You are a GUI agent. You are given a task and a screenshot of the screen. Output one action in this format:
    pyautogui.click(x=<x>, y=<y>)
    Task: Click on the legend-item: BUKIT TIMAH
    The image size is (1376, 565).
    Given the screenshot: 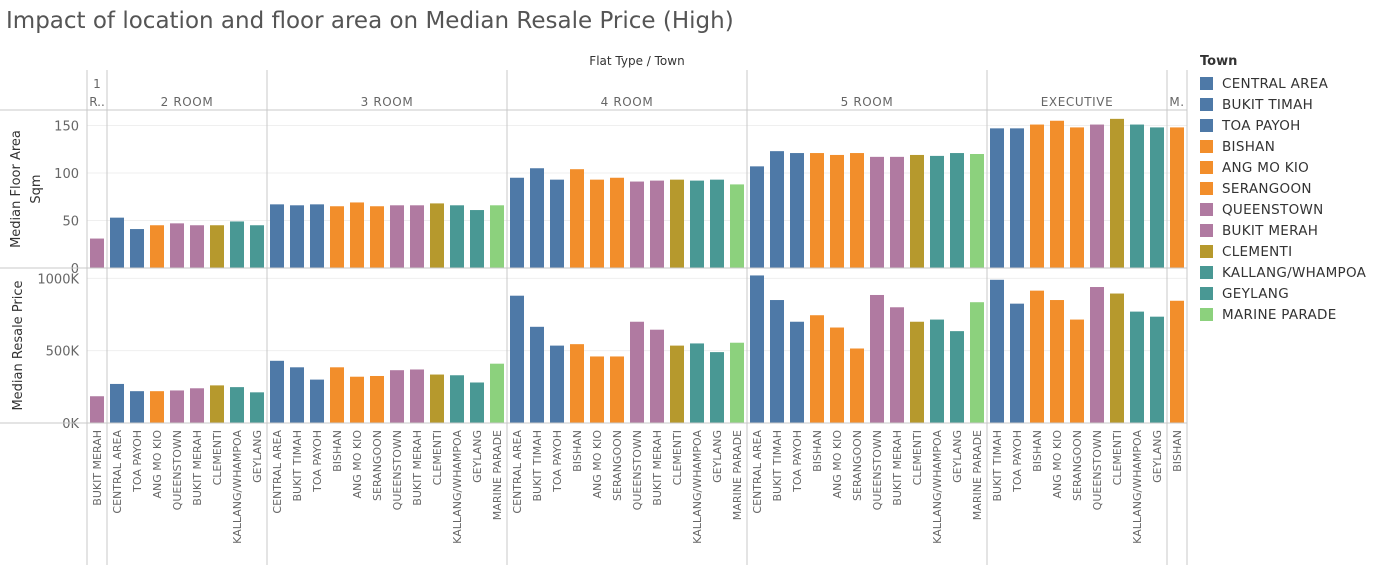 What is the action you would take?
    pyautogui.click(x=1283, y=104)
    